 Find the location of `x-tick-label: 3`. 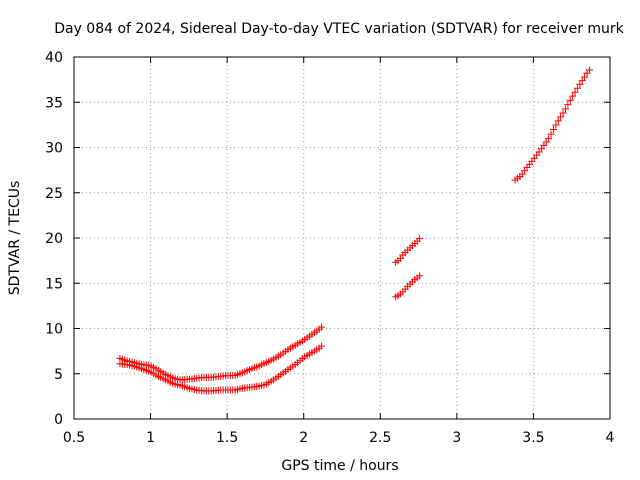

x-tick-label: 3 is located at coordinates (456, 438).